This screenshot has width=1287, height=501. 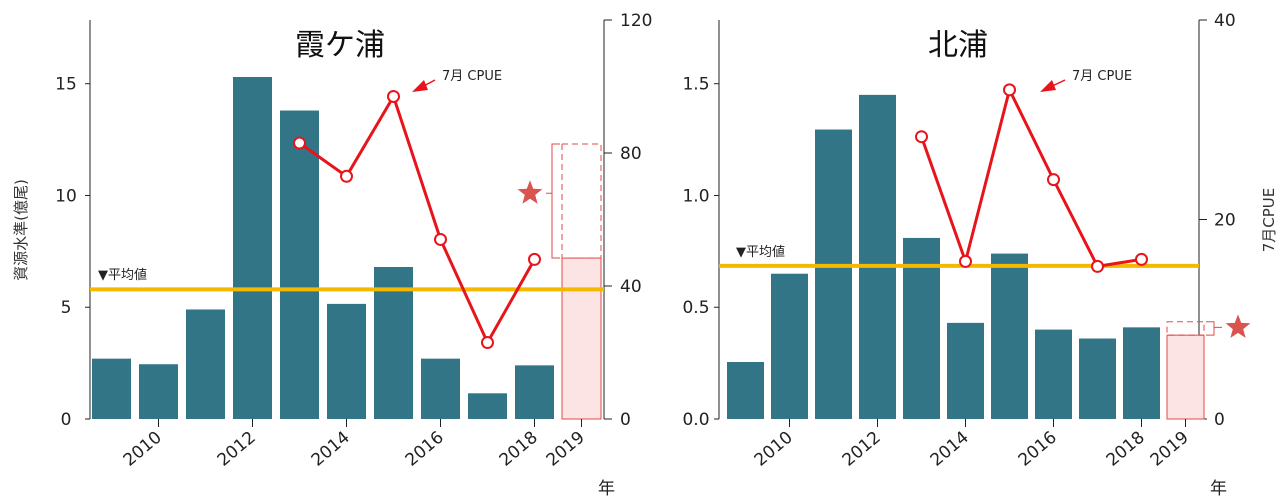 I want to click on y-left-tick-label: 1.0, so click(x=695, y=196).